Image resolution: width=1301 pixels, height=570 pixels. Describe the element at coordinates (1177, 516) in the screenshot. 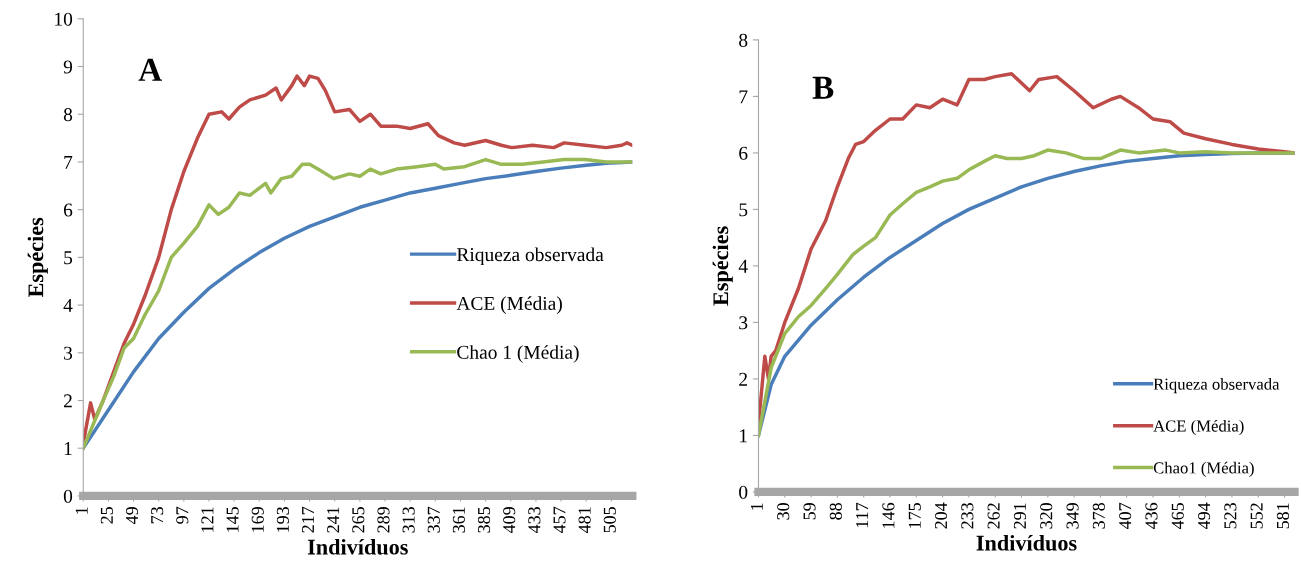

I see `x-tick-label: 465` at that location.